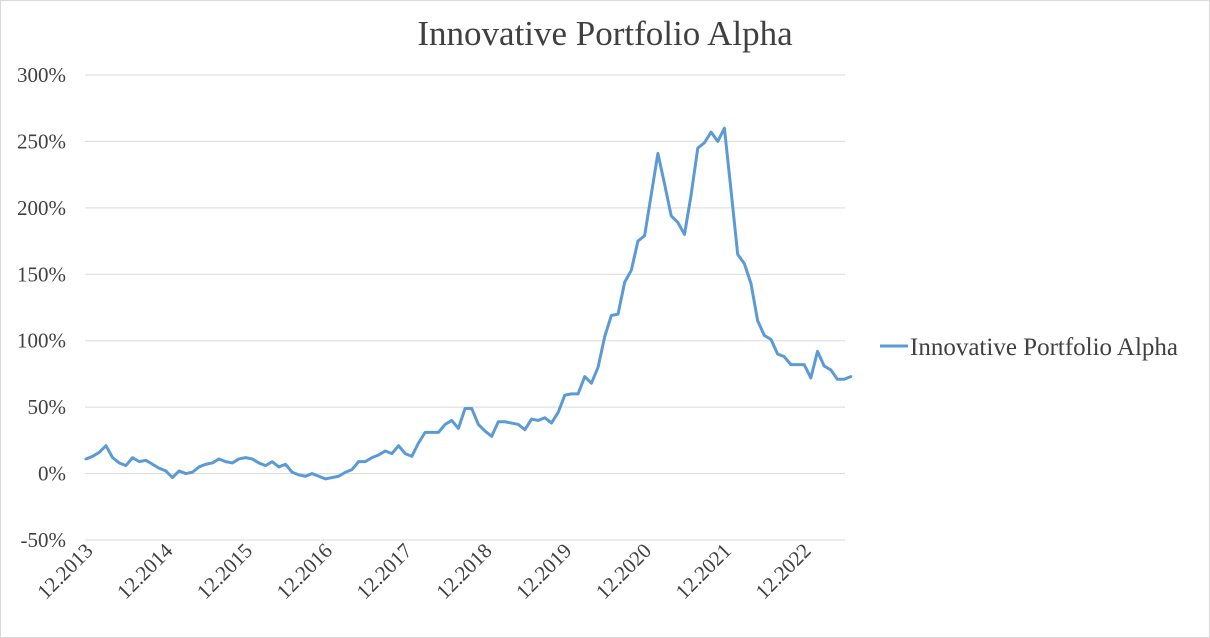 The image size is (1210, 638). I want to click on x-tick-label: 12.2014, so click(145, 571).